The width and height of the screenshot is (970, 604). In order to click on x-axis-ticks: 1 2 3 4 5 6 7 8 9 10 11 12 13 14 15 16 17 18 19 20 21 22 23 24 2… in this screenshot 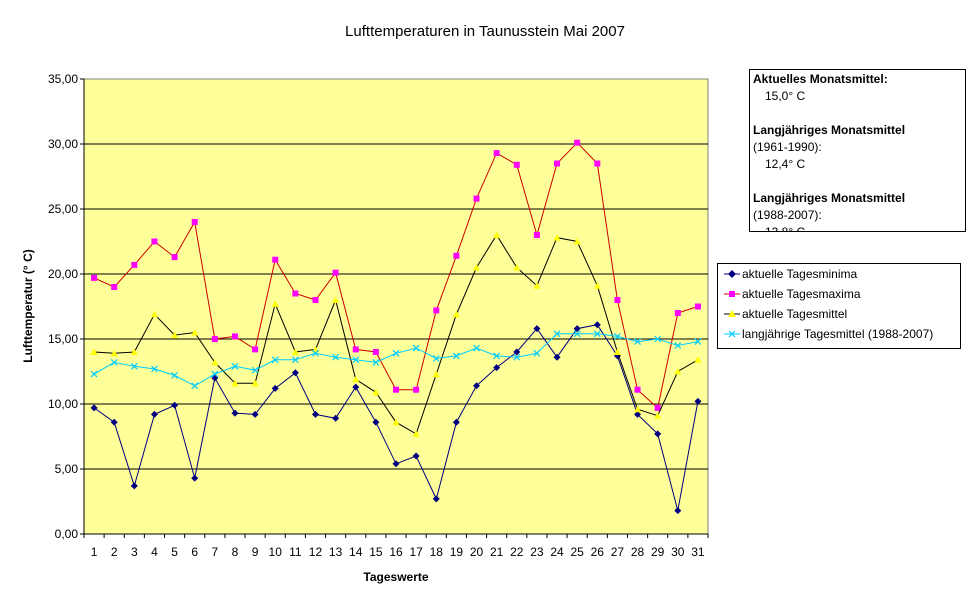, I will do `click(396, 546)`.